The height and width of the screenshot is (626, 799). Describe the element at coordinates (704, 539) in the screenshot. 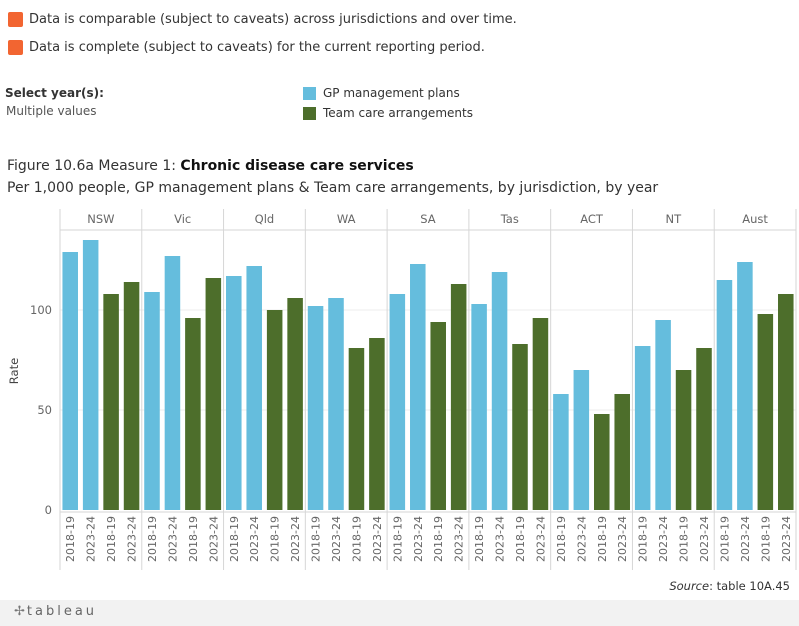

I see `x-tick-label-nt-3: 2023-24` at that location.